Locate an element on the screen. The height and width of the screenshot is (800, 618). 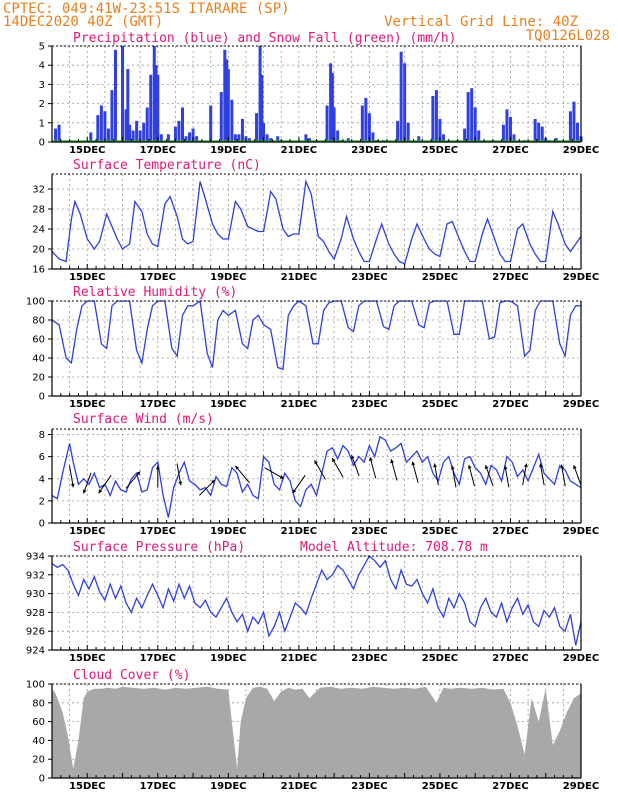
model-code: TQ0126L028 is located at coordinates (568, 36).